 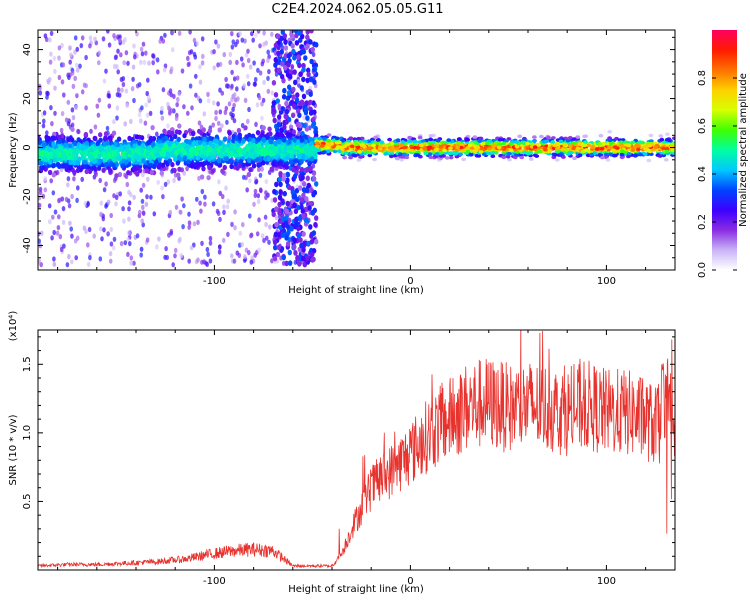 I want to click on colorbar-tick-label: 0.8, so click(x=702, y=78).